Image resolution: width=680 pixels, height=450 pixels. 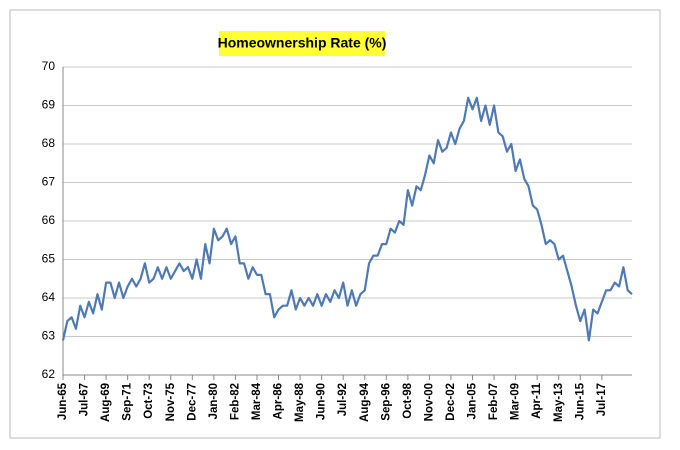 I want to click on x-tick-label: Oct-98, so click(x=408, y=400).